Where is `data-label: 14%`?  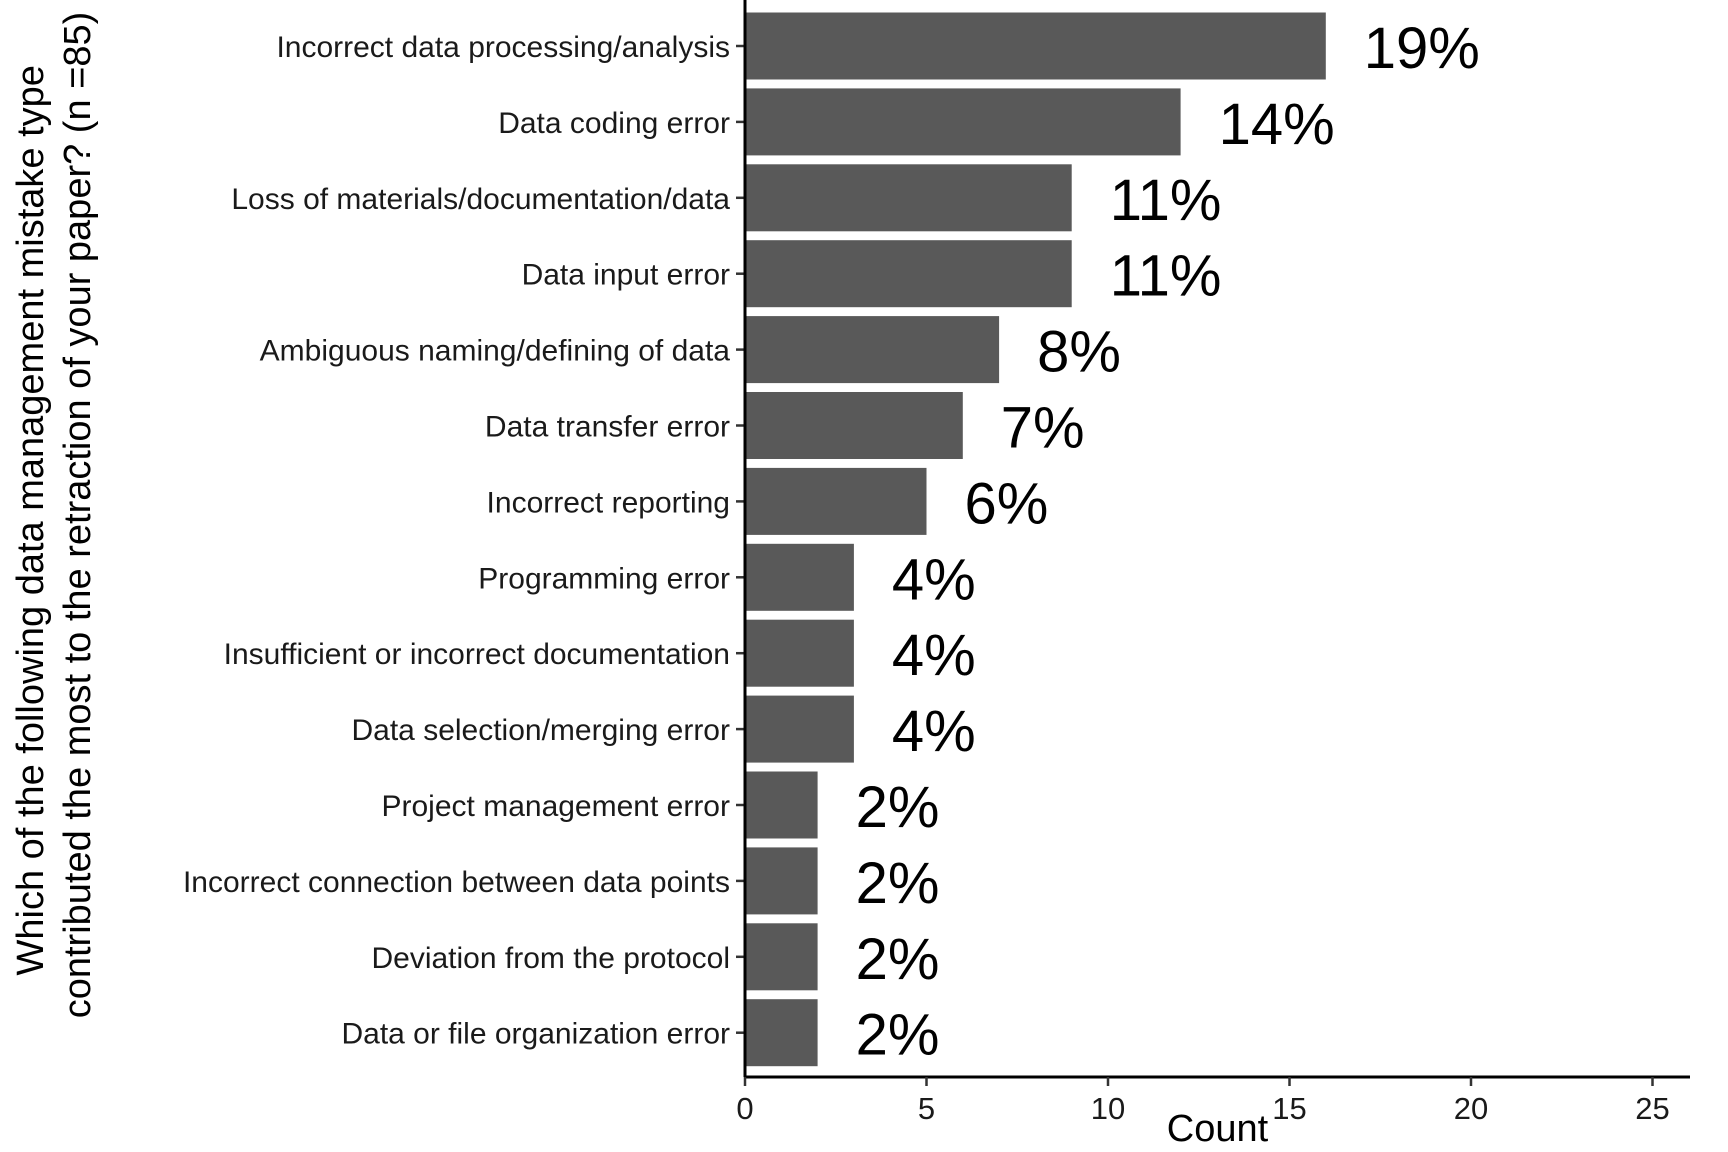 data-label: 14% is located at coordinates (1277, 124).